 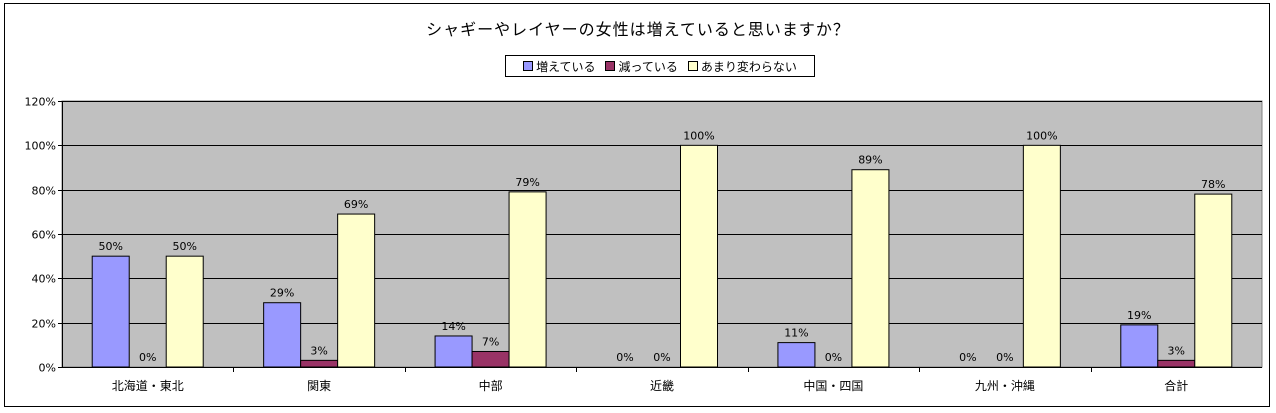 I want to click on y-tick-label: 40%, so click(x=44, y=279).